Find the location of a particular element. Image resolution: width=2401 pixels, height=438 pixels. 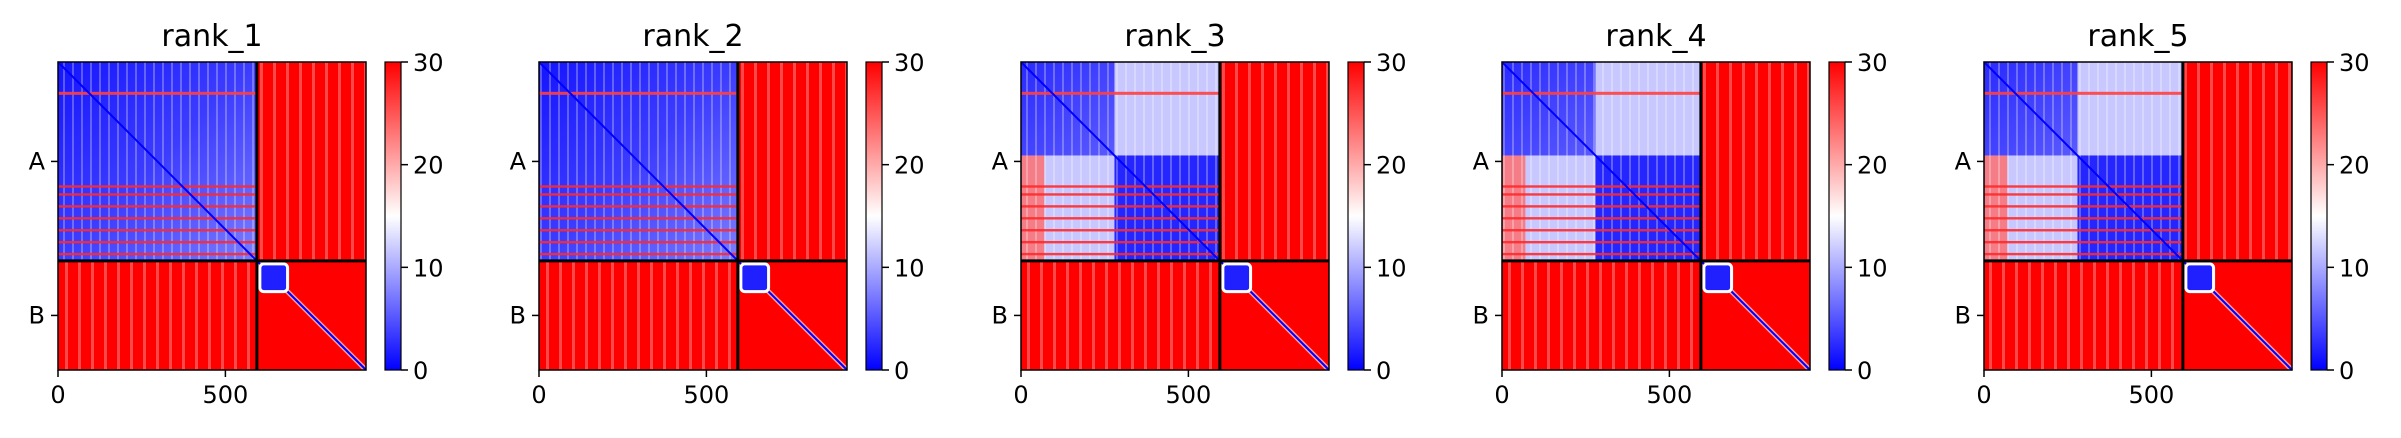

panel-title: rank_3 is located at coordinates (1174, 36).